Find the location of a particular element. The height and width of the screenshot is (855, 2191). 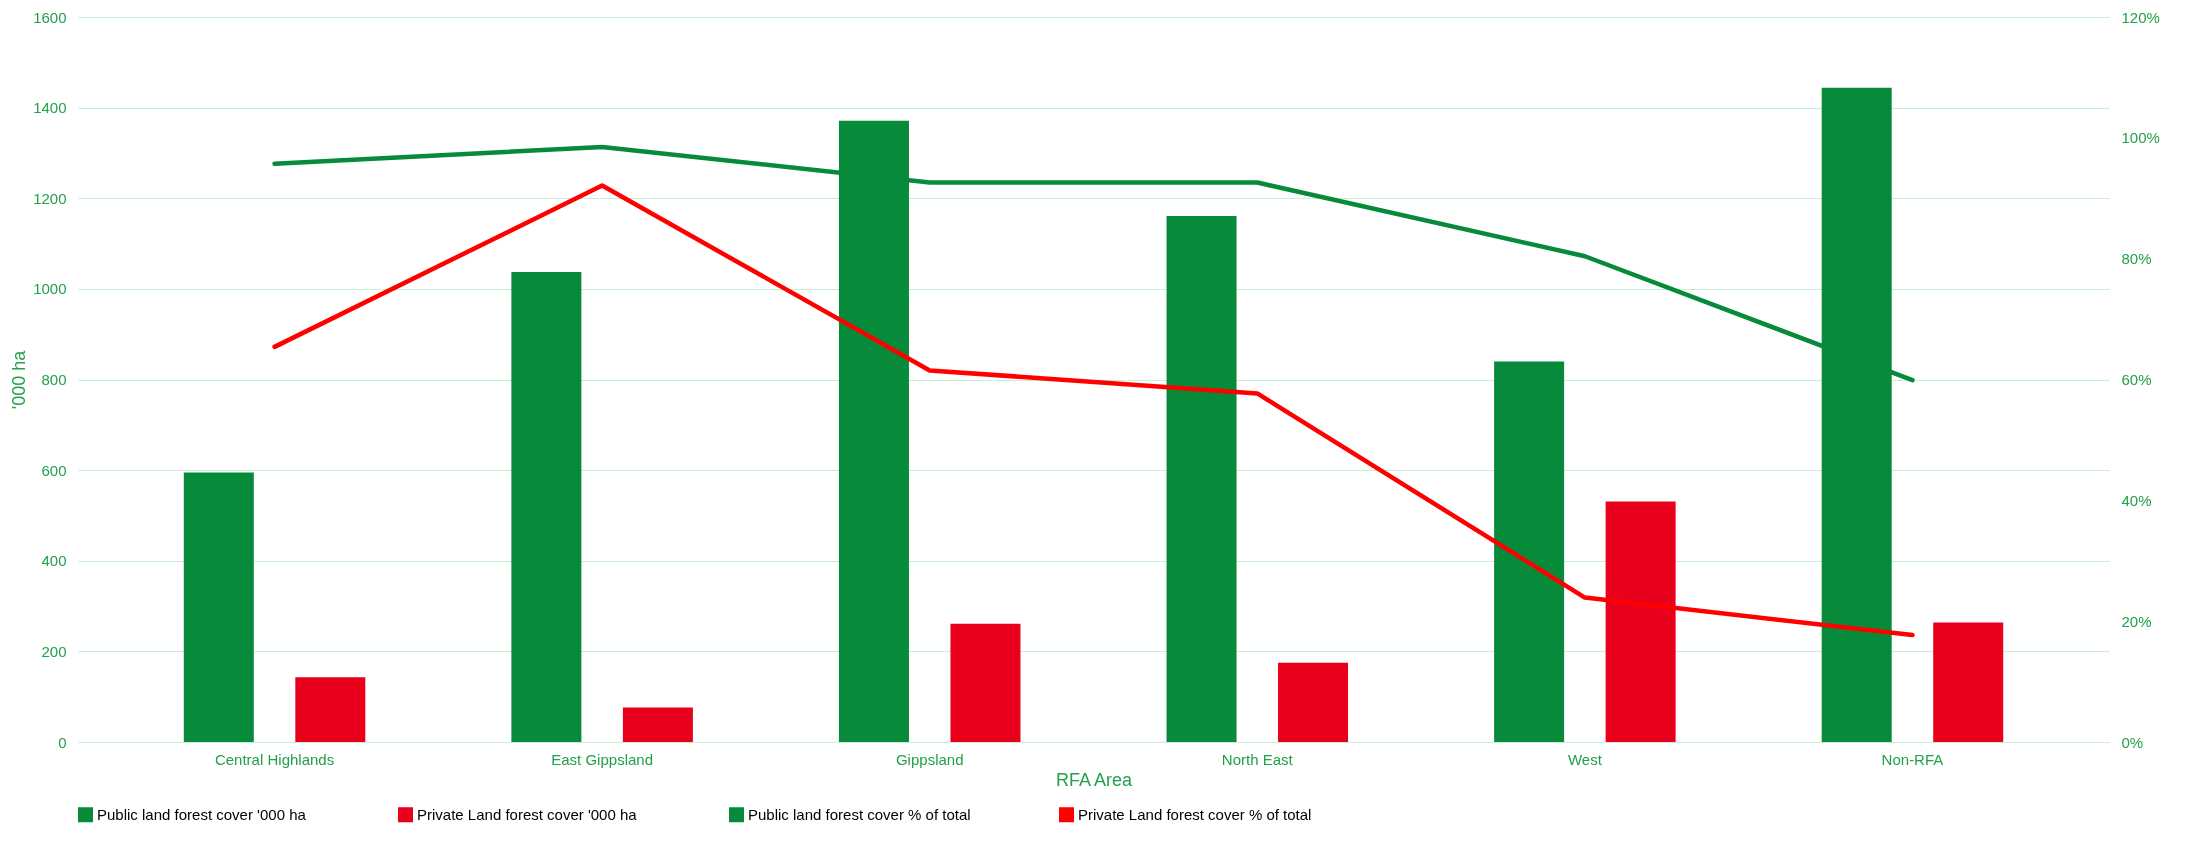

y-axis-title: '000 ha is located at coordinates (19, 379).